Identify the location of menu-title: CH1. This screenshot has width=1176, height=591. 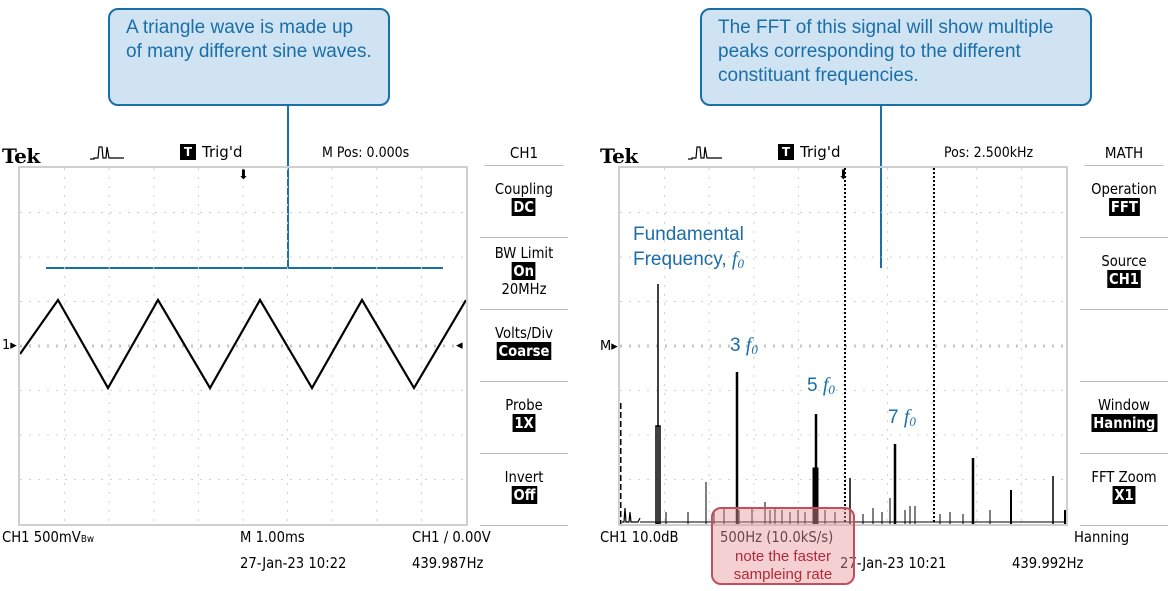
(524, 153).